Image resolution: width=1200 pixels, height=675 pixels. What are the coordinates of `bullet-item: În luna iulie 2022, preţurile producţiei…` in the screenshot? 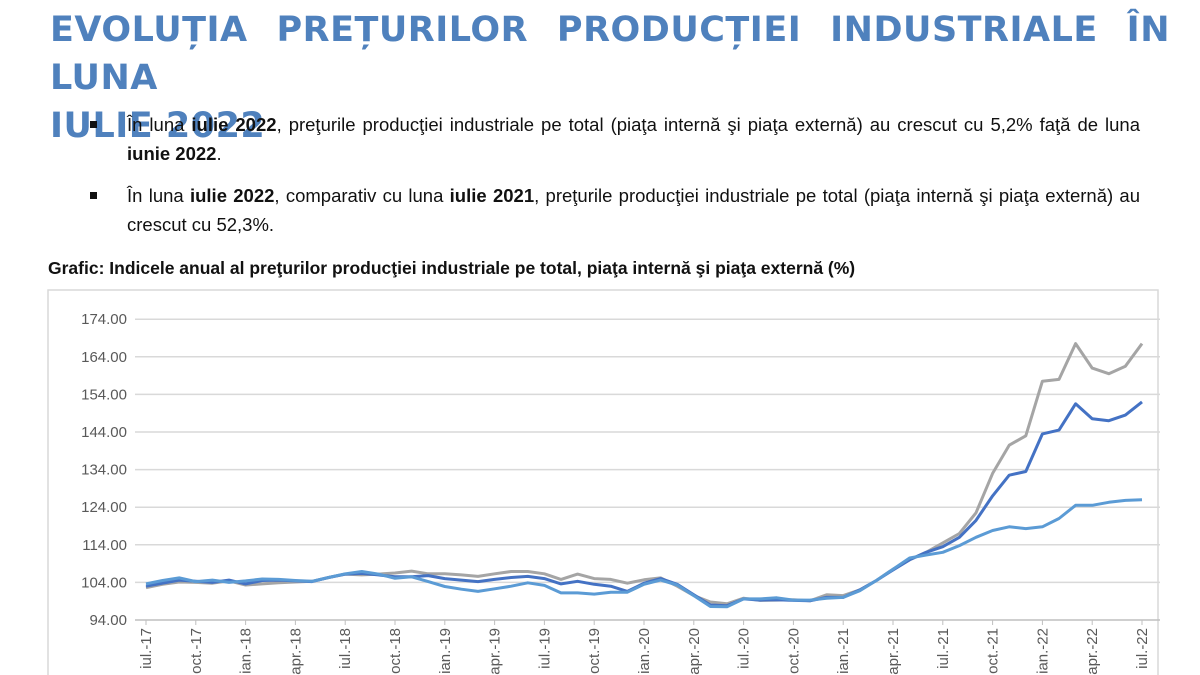 It's located at (614, 139).